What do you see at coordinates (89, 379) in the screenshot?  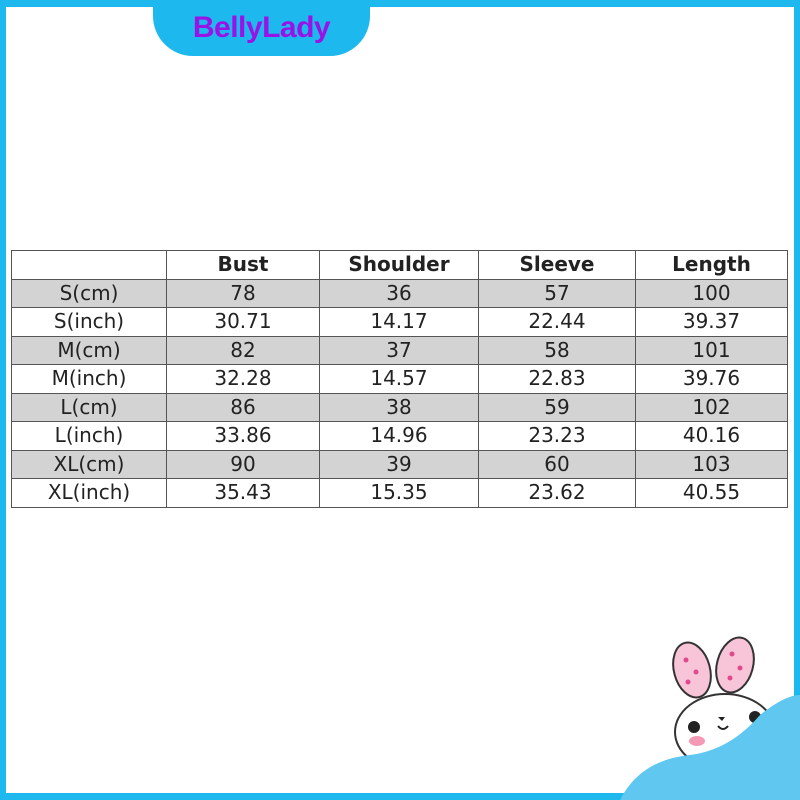 I see `row-label-cell: M(inch)` at bounding box center [89, 379].